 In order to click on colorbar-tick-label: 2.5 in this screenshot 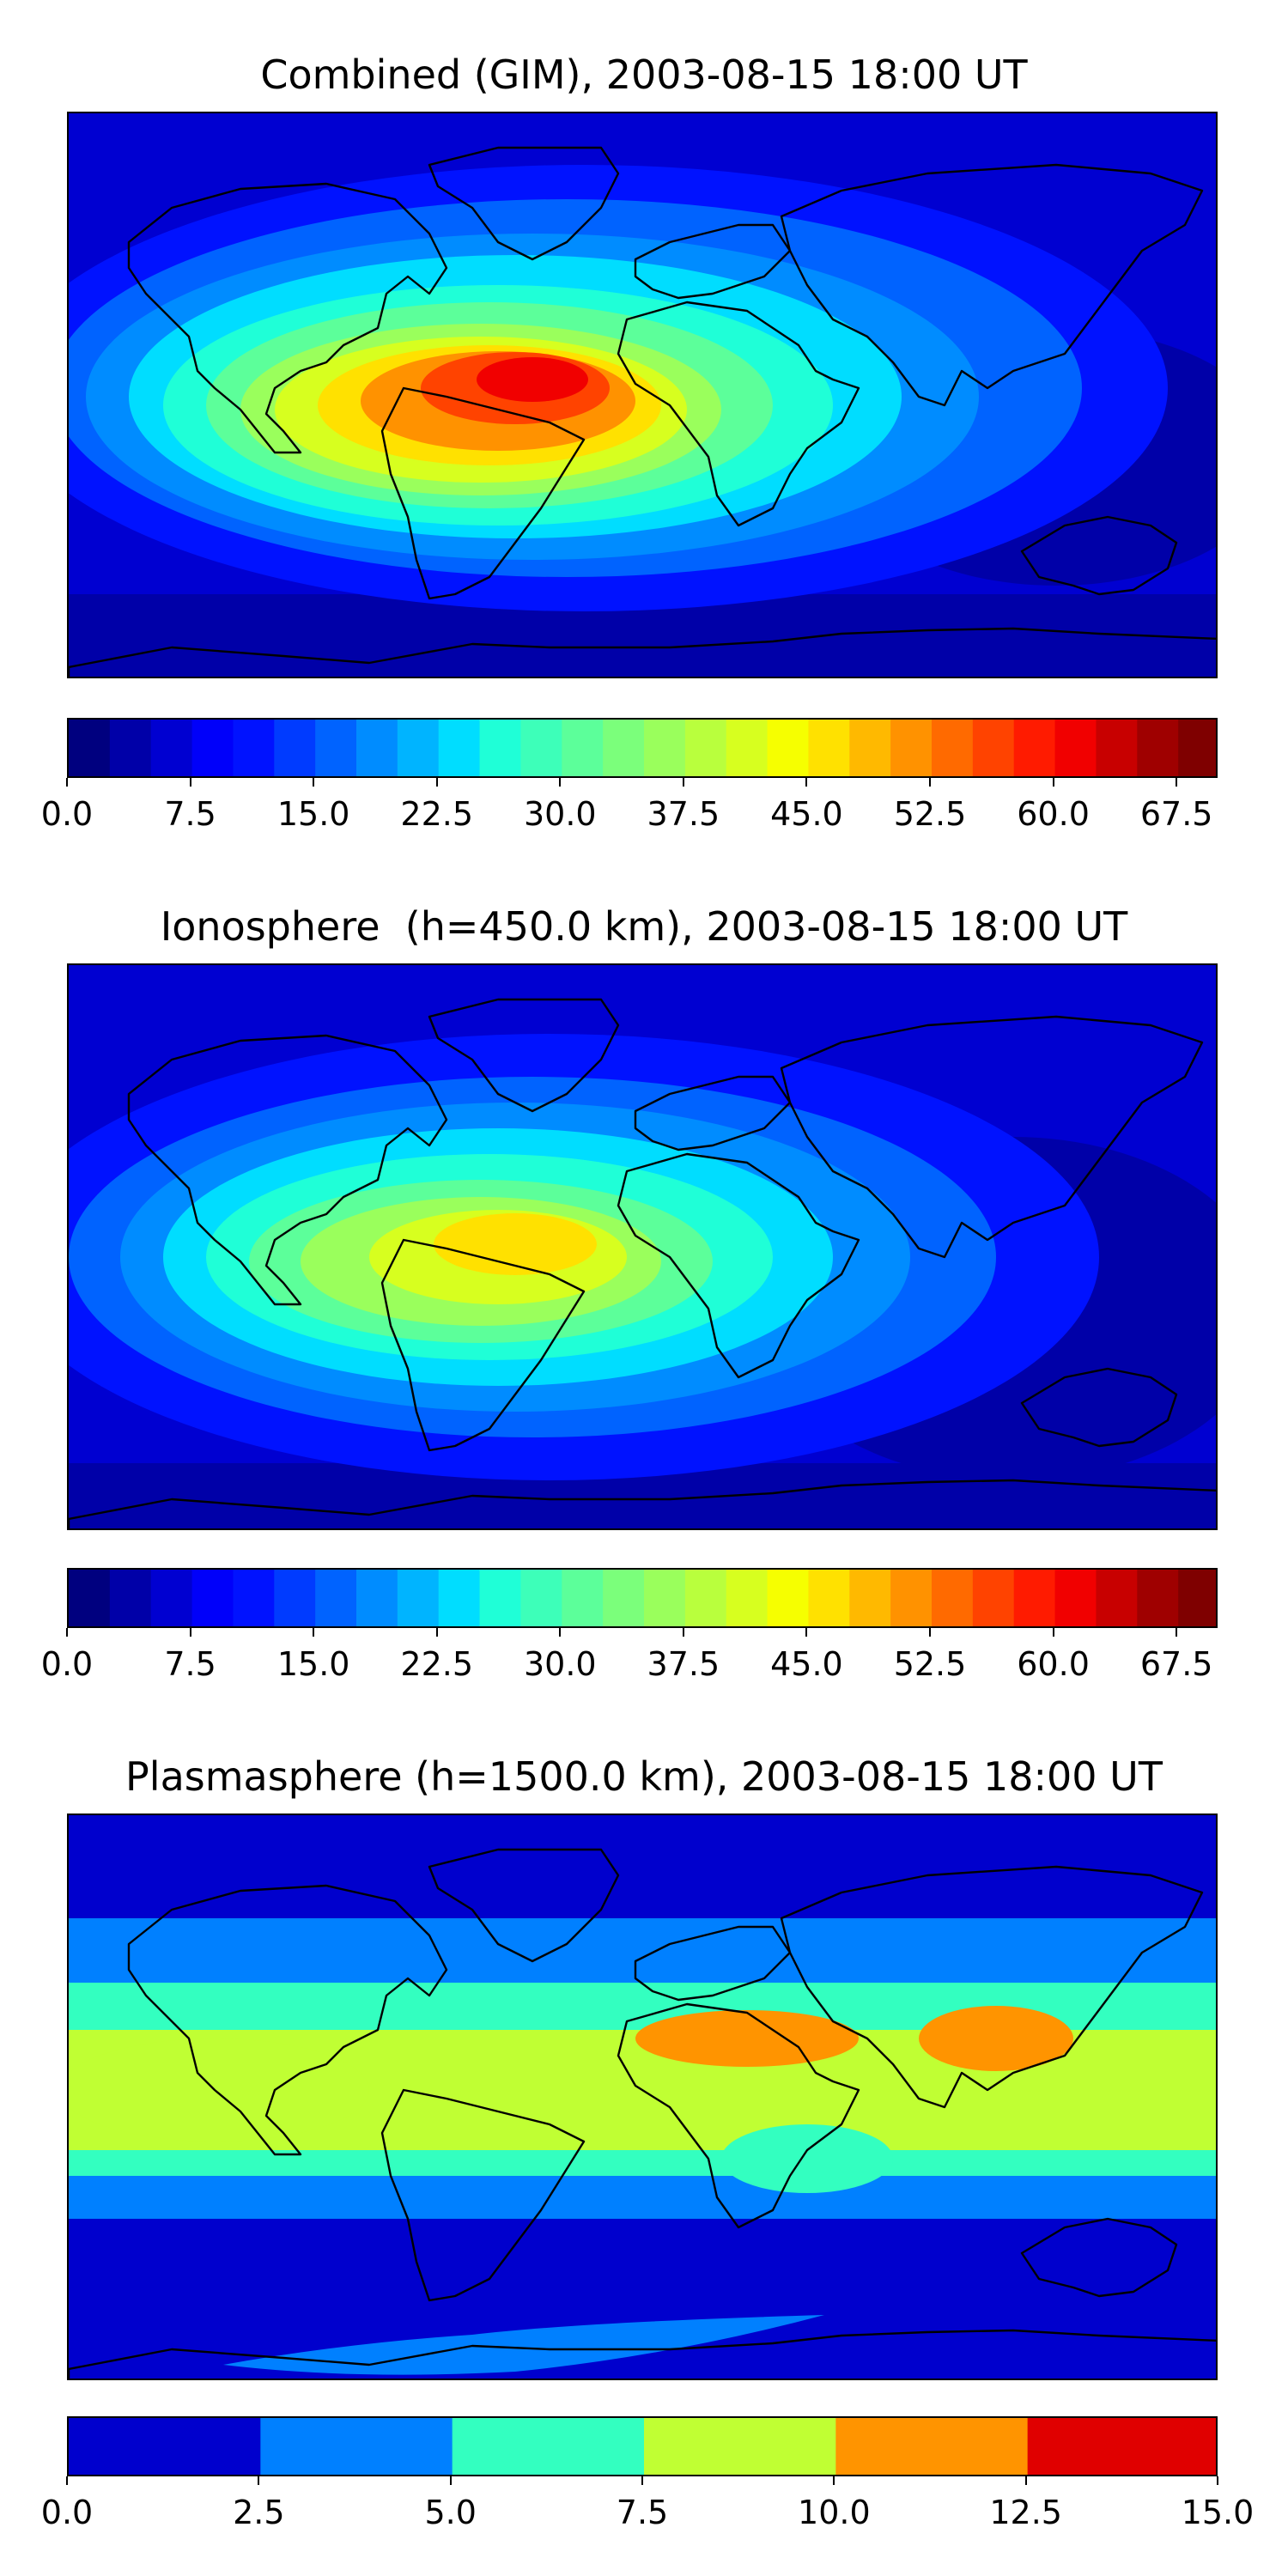, I will do `click(259, 2513)`.